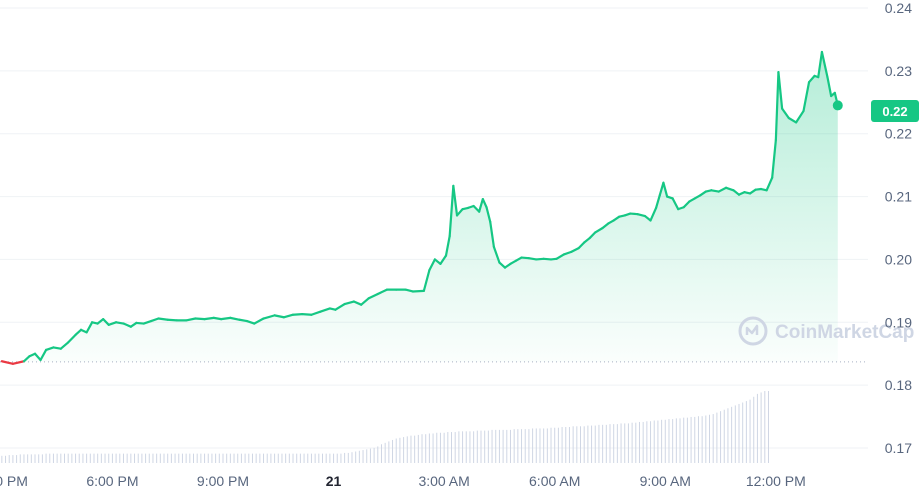  I want to click on x-tick-label: 9:00 AM, so click(665, 481).